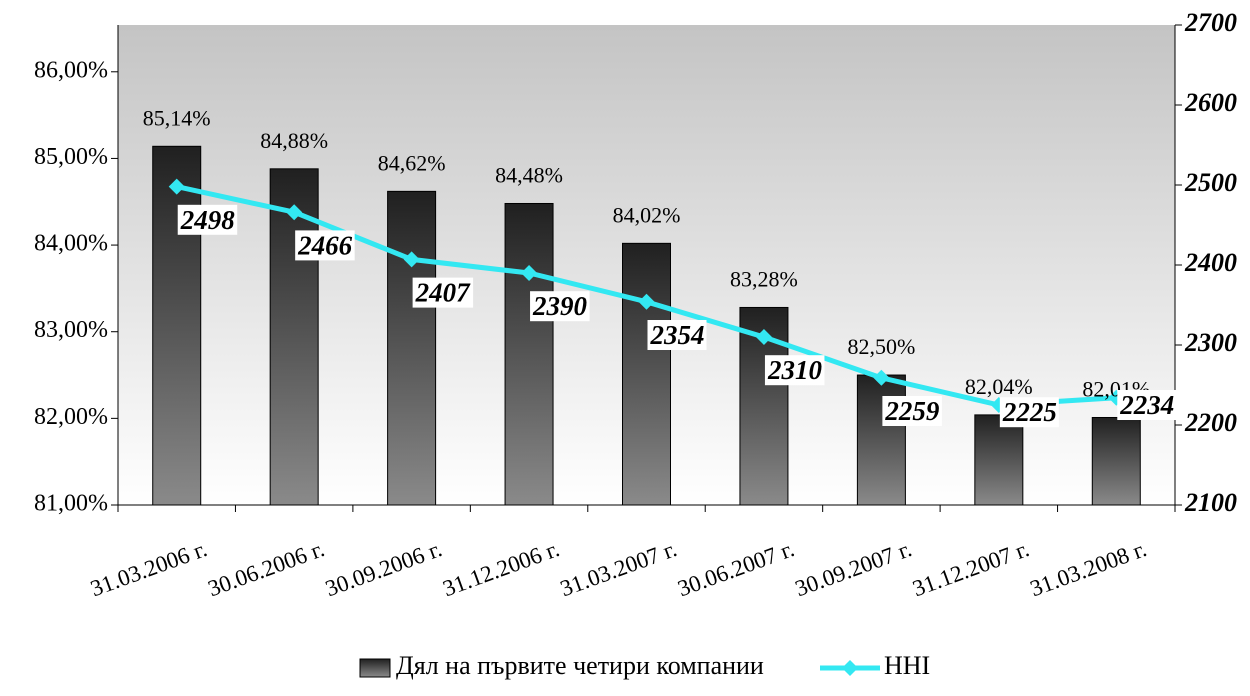 The image size is (1250, 696). What do you see at coordinates (850, 668) in the screenshot?
I see `legend-marker` at bounding box center [850, 668].